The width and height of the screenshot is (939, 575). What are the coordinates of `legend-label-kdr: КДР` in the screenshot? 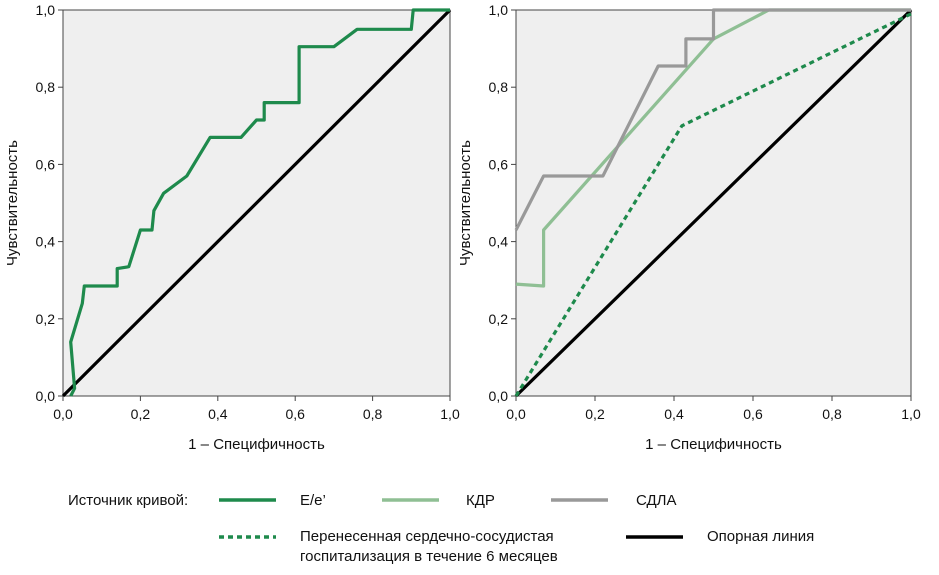 It's located at (480, 500).